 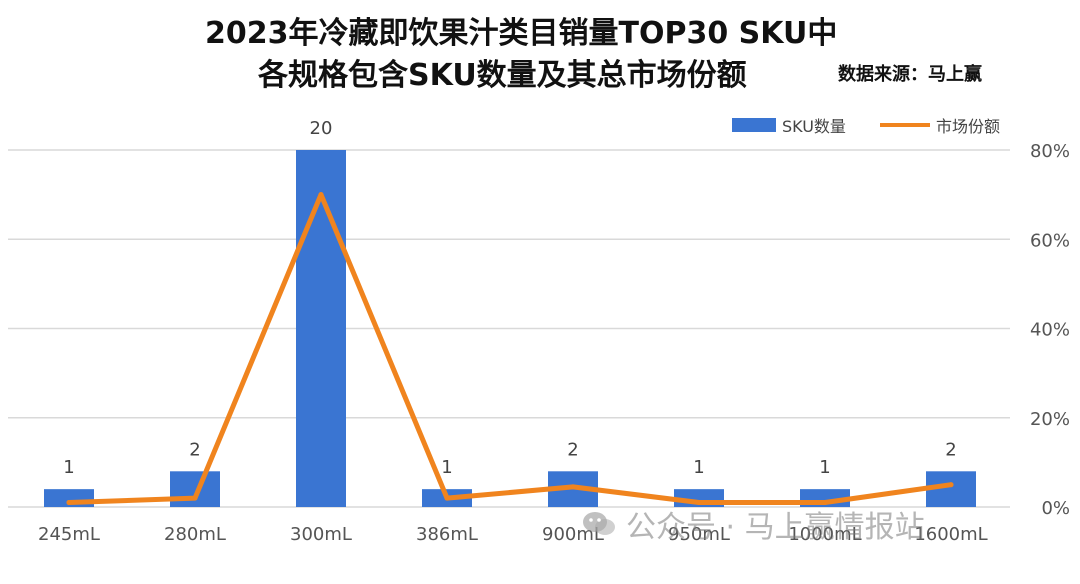 What do you see at coordinates (599, 524) in the screenshot?
I see `wechat-icon` at bounding box center [599, 524].